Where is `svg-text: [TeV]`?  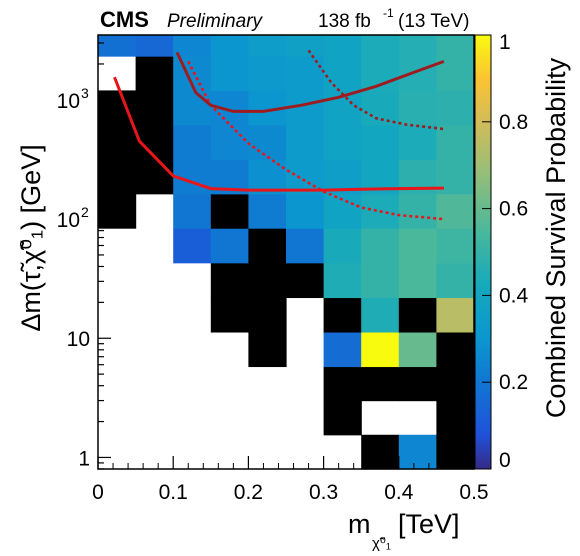
svg-text: [TeV] is located at coordinates (429, 524).